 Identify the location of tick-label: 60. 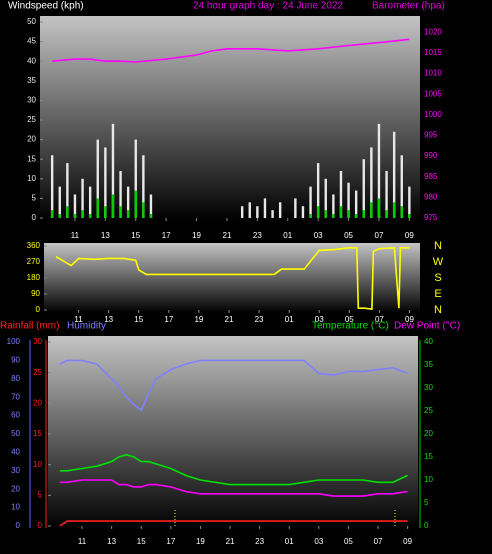
(15, 415).